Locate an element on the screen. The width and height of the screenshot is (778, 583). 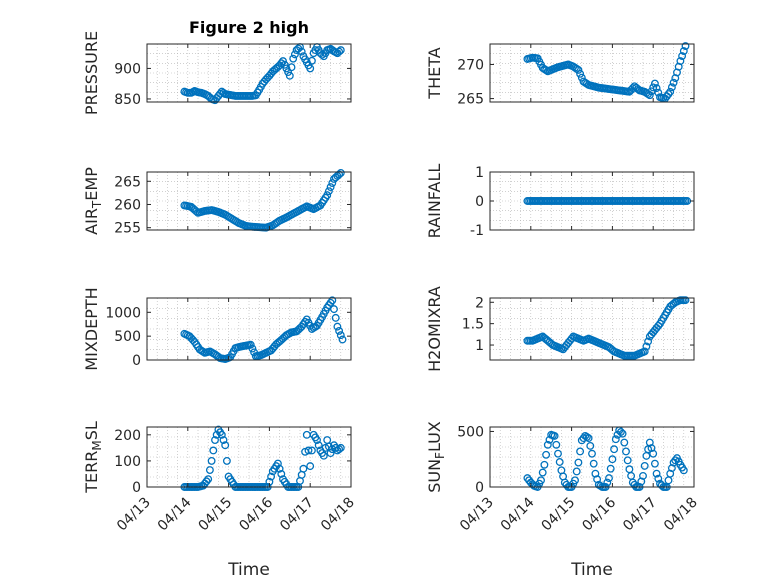
y-tick-label: 270 is located at coordinates (470, 65).